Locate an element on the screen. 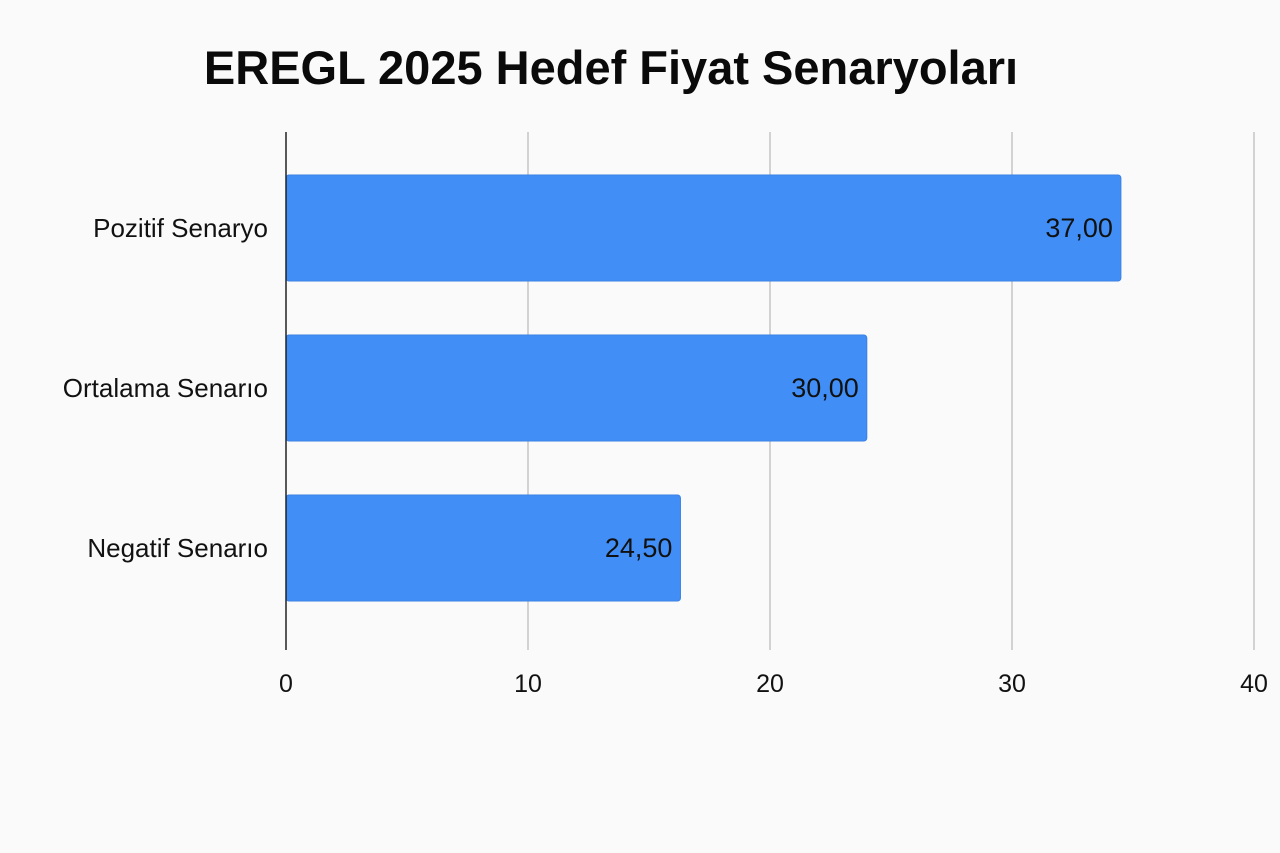  x-tick-label: 40 is located at coordinates (1254, 684).